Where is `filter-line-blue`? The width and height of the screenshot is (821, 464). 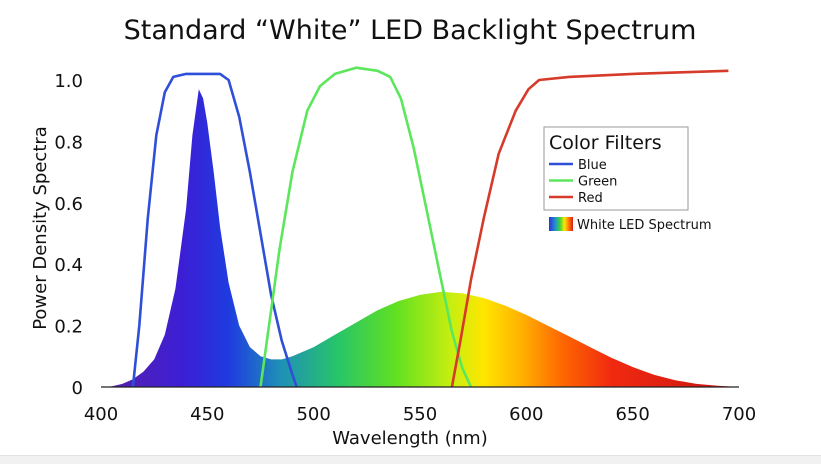
filter-line-blue is located at coordinates (214, 230).